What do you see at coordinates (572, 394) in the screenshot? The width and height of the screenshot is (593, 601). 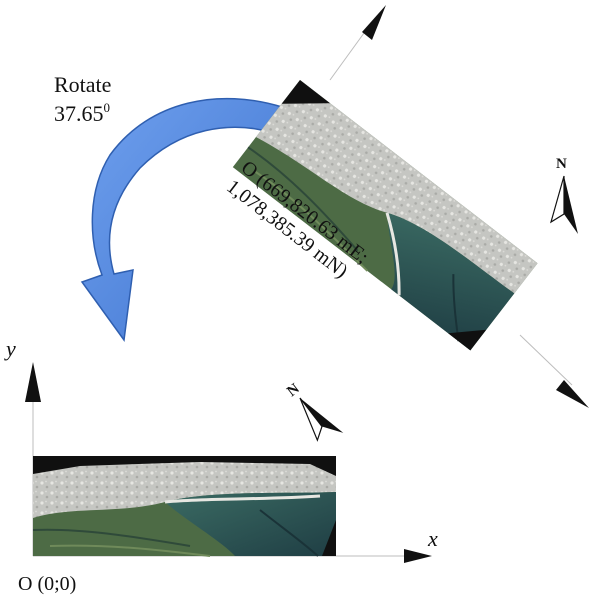 I see `rotated-x-axis-head` at bounding box center [572, 394].